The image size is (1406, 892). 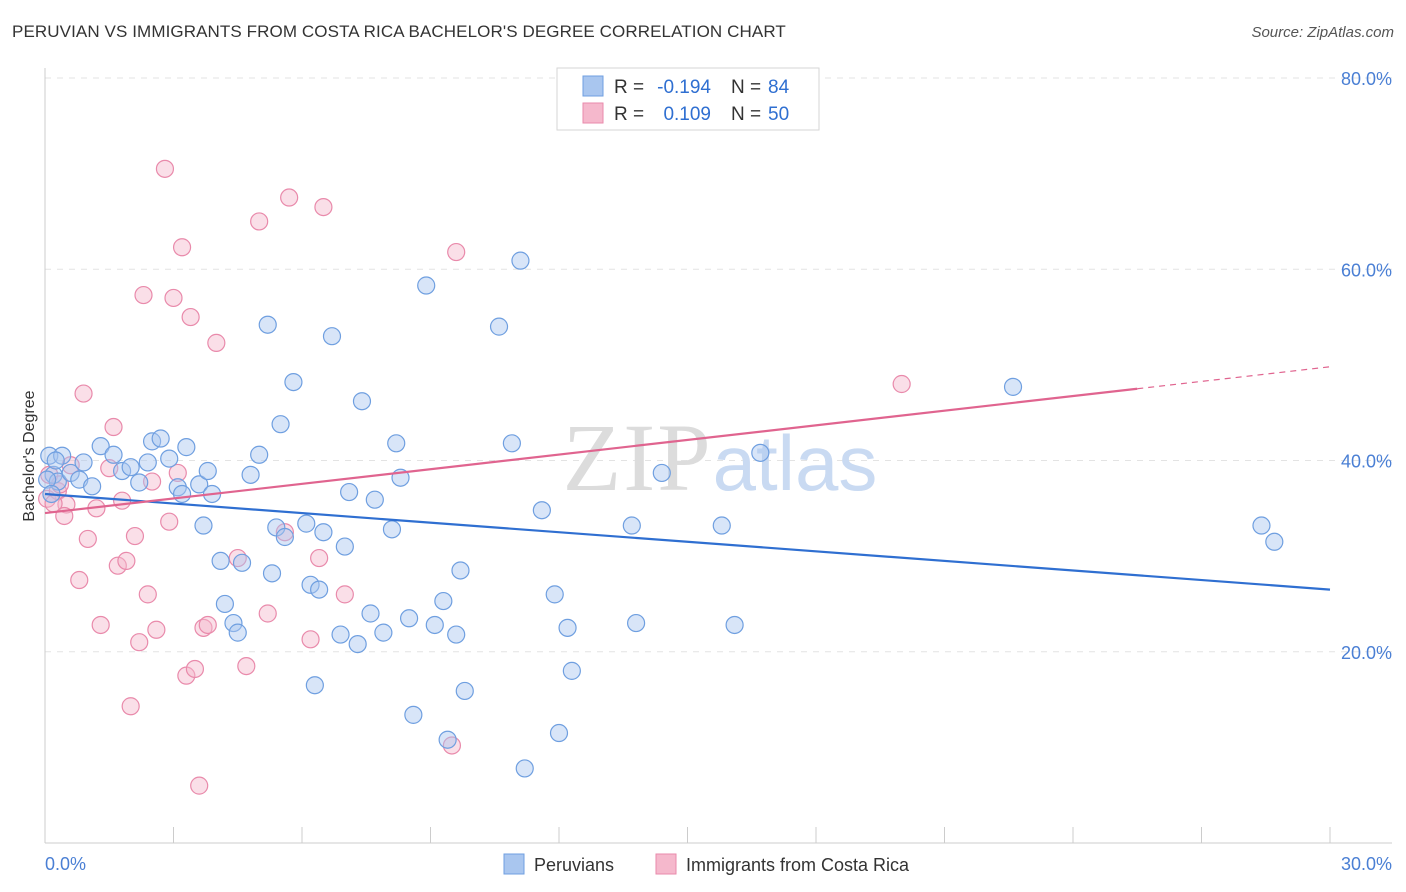 I want to click on y-axis-label: Bachelor's Degree, so click(x=29, y=455).